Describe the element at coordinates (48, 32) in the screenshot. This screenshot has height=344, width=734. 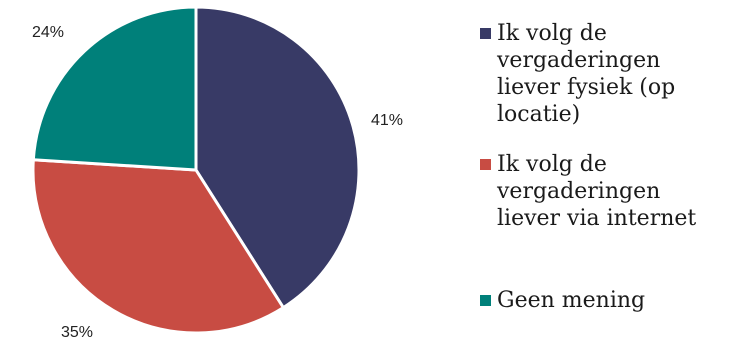
I see `percent-label-3: 24%` at that location.